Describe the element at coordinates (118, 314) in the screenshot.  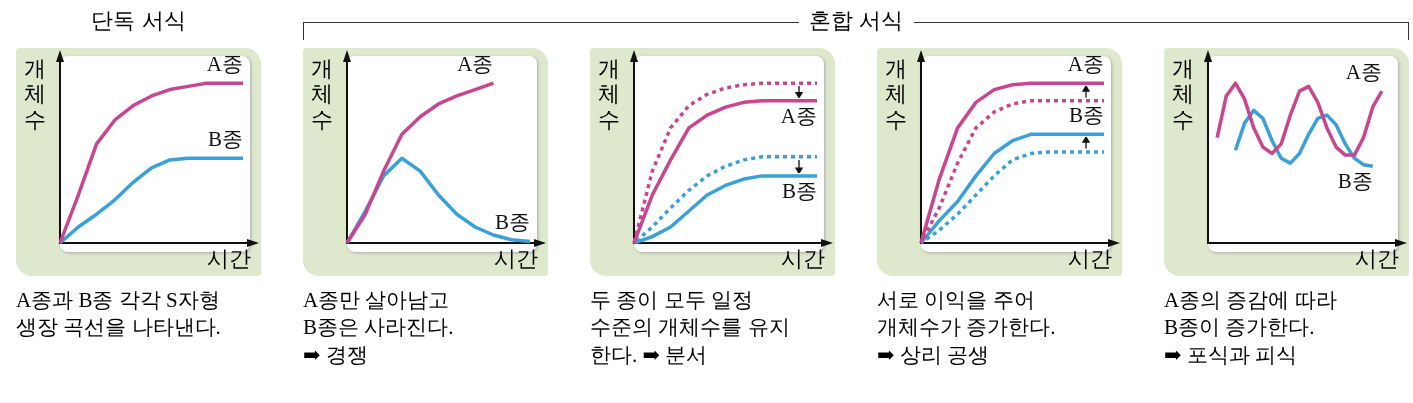
I see `text: A종과 B종 각각 S자형 생장 곡선을 나타낸다.` at that location.